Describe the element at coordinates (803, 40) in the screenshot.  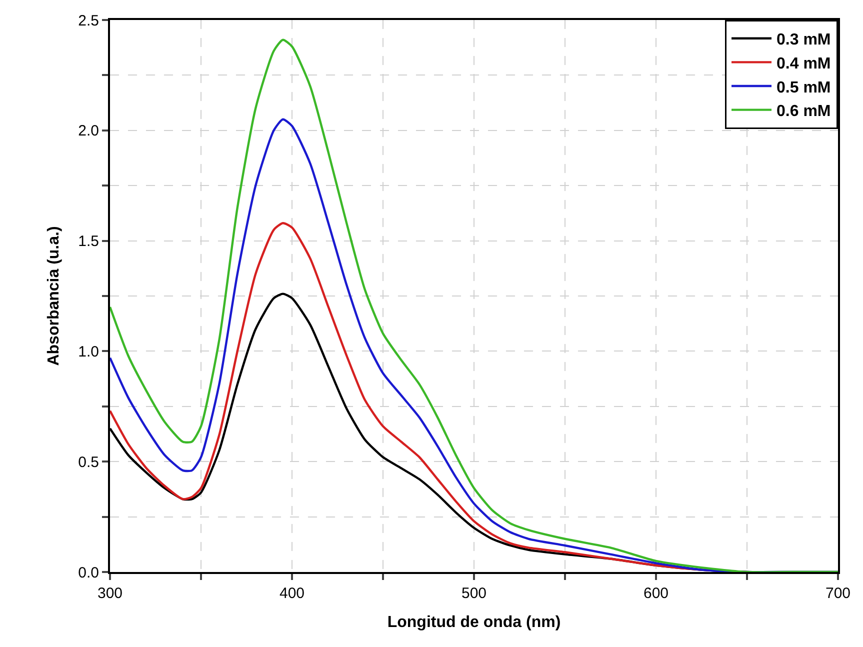
I see `legend-label: 0.3 mM` at that location.